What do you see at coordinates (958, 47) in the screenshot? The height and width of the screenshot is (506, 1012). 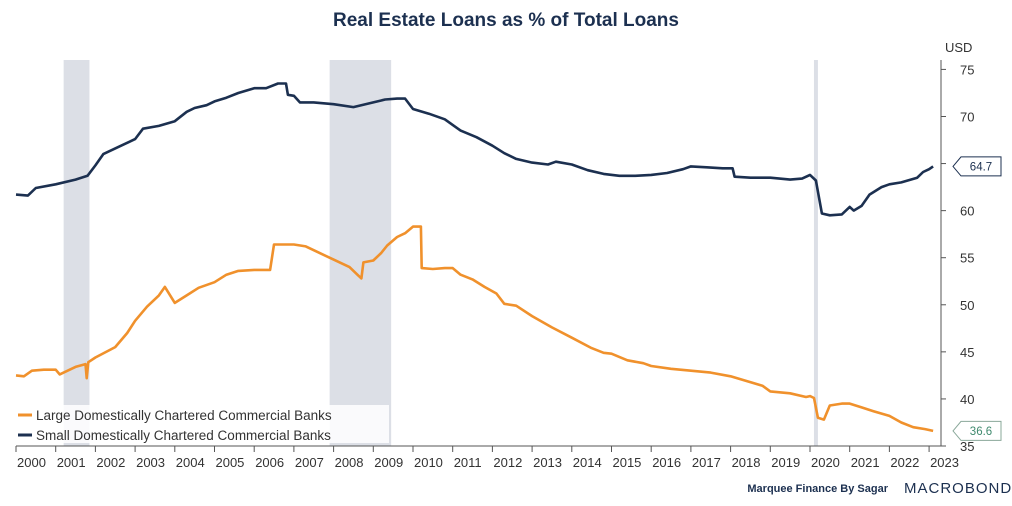 I see `y-axis-unit-label: USD` at bounding box center [958, 47].